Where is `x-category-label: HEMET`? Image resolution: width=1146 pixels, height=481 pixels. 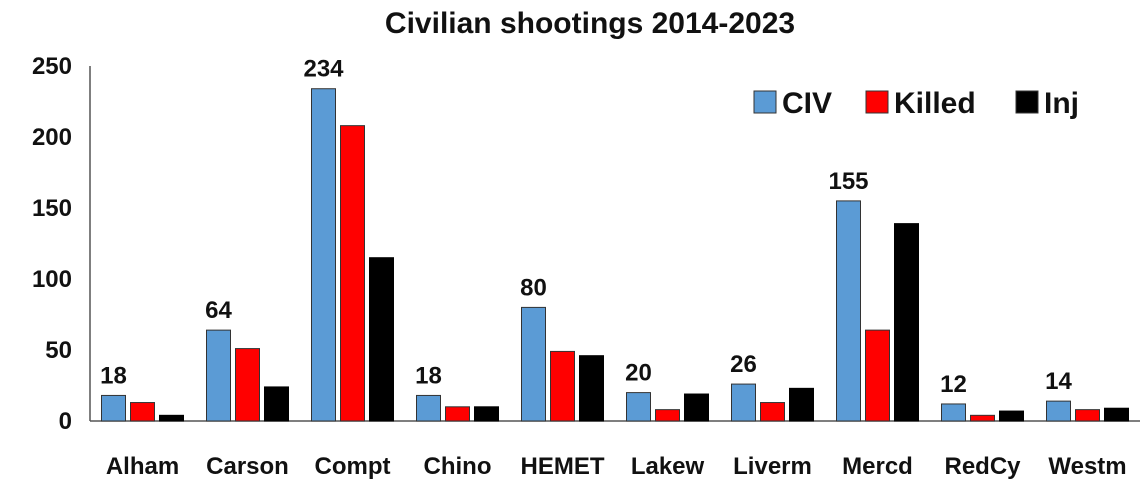 x-category-label: HEMET is located at coordinates (563, 466).